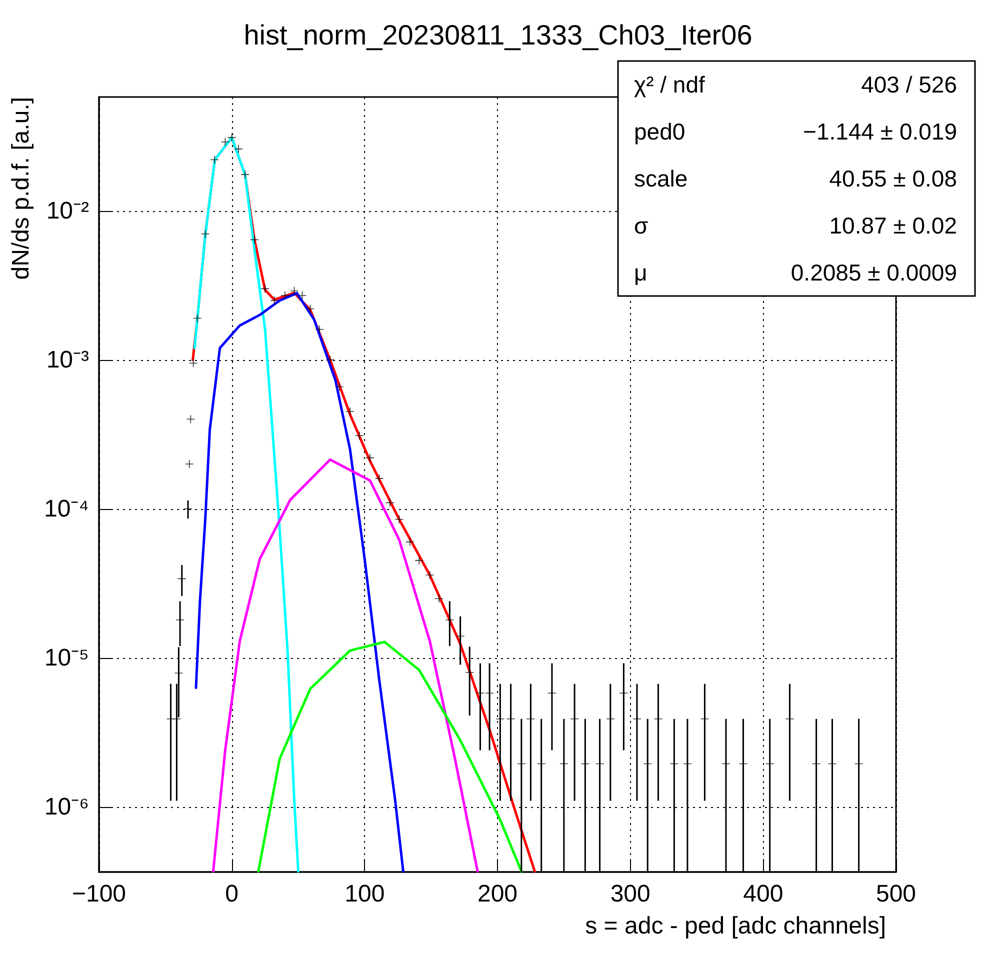 The width and height of the screenshot is (996, 972). I want to click on annotation: 10.87 ± 0.02, so click(893, 225).